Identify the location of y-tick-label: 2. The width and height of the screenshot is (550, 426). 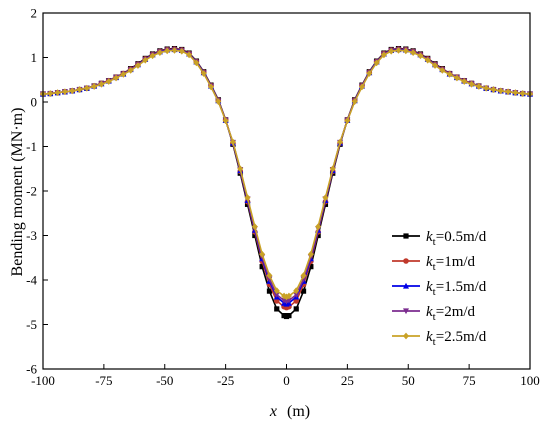
(34, 13).